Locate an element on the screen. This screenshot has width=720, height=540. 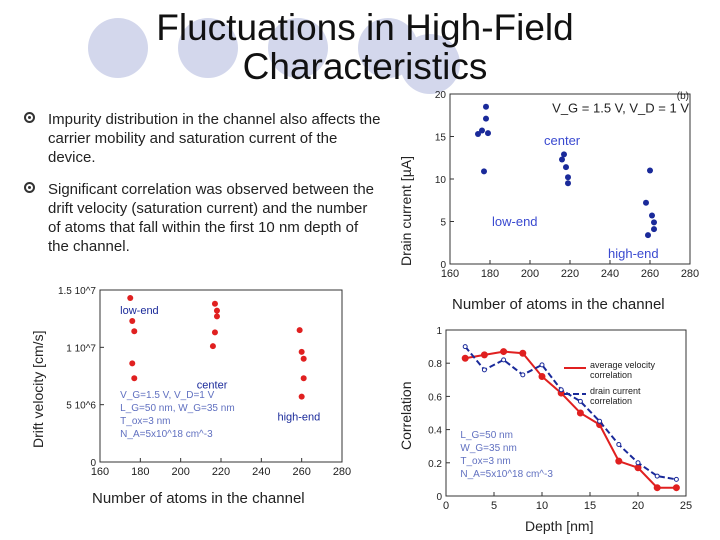
chart3-annotation-line: T_ox=3 nm is located at coordinates (485, 461).